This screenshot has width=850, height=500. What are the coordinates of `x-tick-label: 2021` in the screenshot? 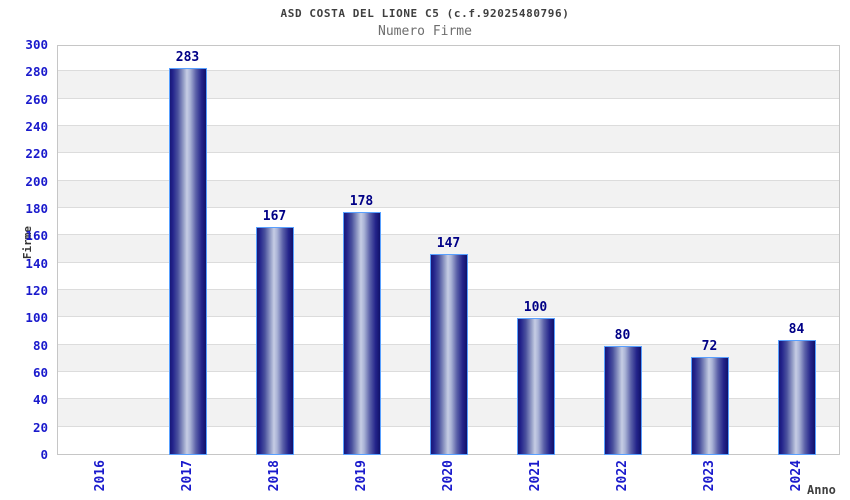 It's located at (535, 476).